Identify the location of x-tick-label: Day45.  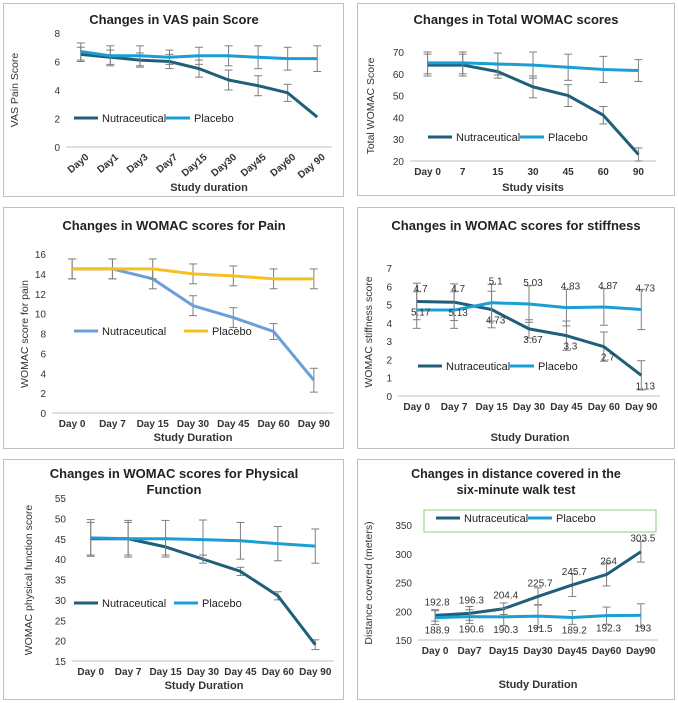
(573, 651).